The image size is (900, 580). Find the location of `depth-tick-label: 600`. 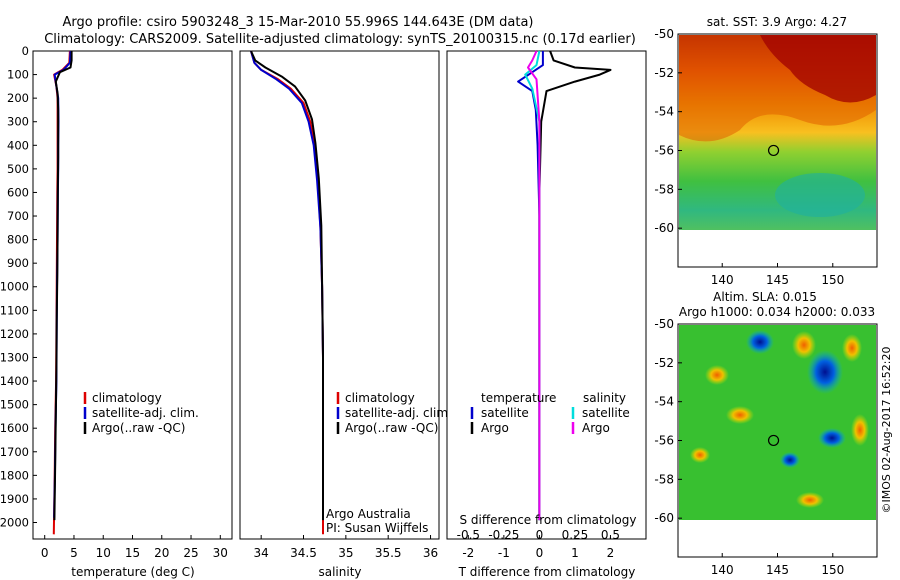

depth-tick-label: 600 is located at coordinates (18, 192).